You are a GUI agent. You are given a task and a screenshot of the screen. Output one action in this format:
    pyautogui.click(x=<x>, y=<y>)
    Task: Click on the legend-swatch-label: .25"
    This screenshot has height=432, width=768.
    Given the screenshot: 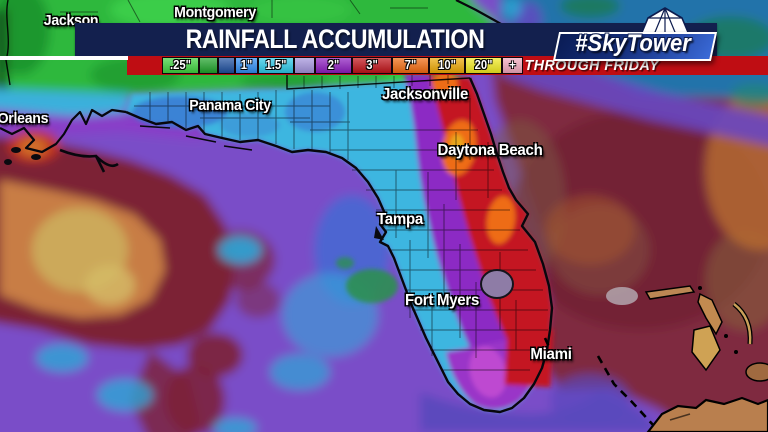 What is the action you would take?
    pyautogui.click(x=180, y=65)
    